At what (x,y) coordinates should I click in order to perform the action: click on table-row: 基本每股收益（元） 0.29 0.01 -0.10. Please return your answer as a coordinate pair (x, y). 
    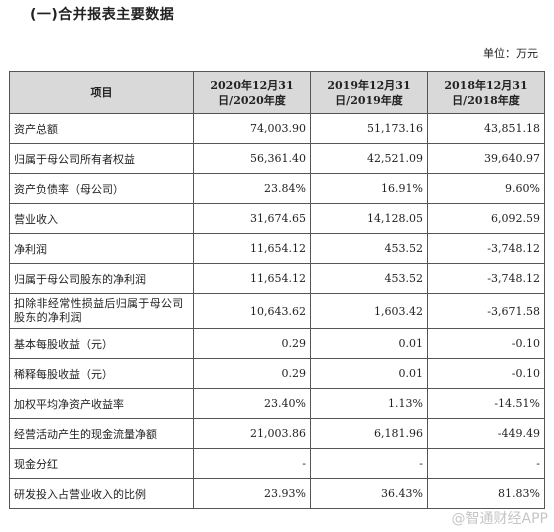
    Looking at the image, I should click on (277, 343).